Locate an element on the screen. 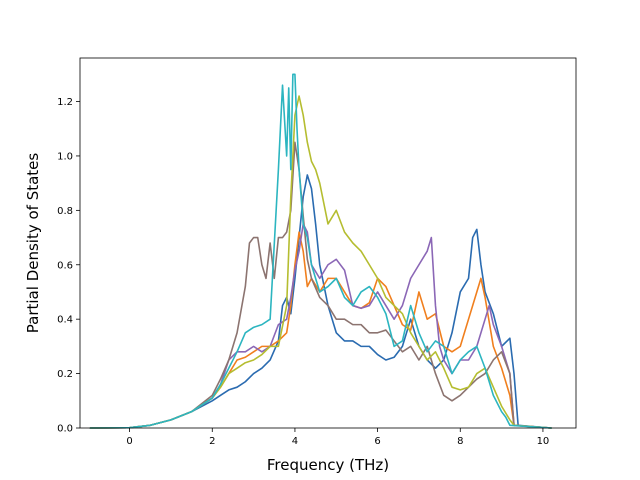 Image resolution: width=640 pixels, height=480 pixels. y-tick-label: 0.2 is located at coordinates (65, 374).